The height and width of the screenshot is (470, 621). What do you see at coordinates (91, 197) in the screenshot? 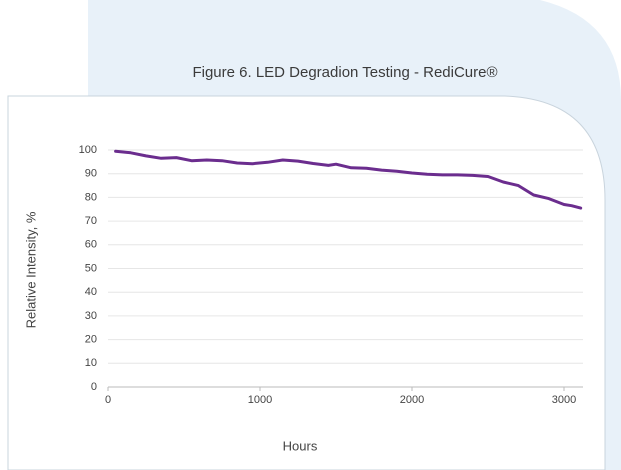
I see `y-tick-label: 80` at bounding box center [91, 197].